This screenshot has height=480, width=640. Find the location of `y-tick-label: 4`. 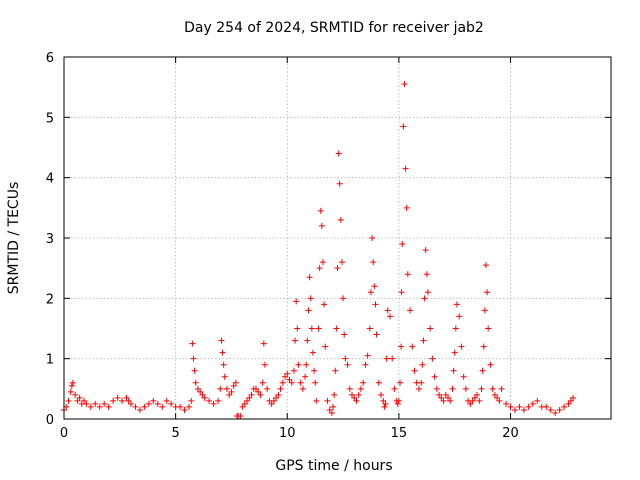

y-tick-label: 4 is located at coordinates (50, 179).